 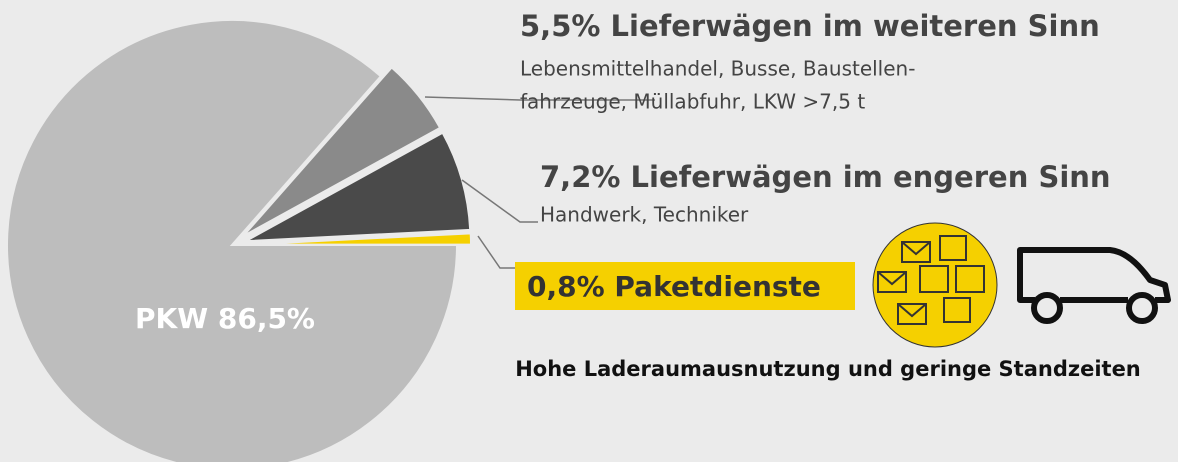 What do you see at coordinates (810, 26) in the screenshot?
I see `slice-label: 5,5% Lieferwägen im weiteren Sinn` at bounding box center [810, 26].